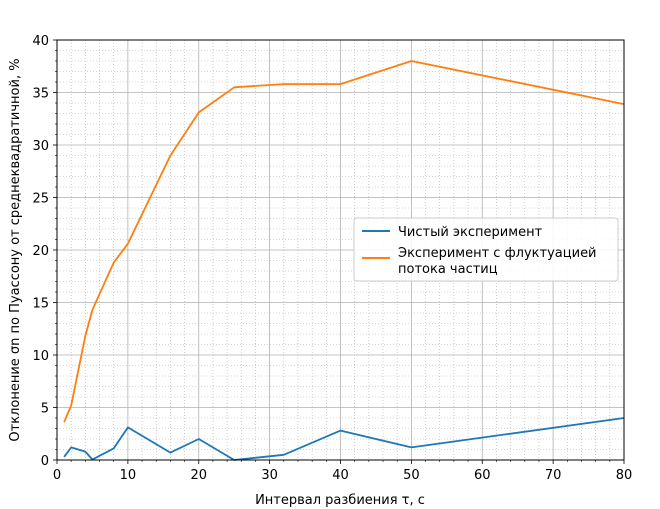 The width and height of the screenshot is (660, 509). What do you see at coordinates (45, 461) in the screenshot?
I see `y-tick-label: 0` at bounding box center [45, 461].